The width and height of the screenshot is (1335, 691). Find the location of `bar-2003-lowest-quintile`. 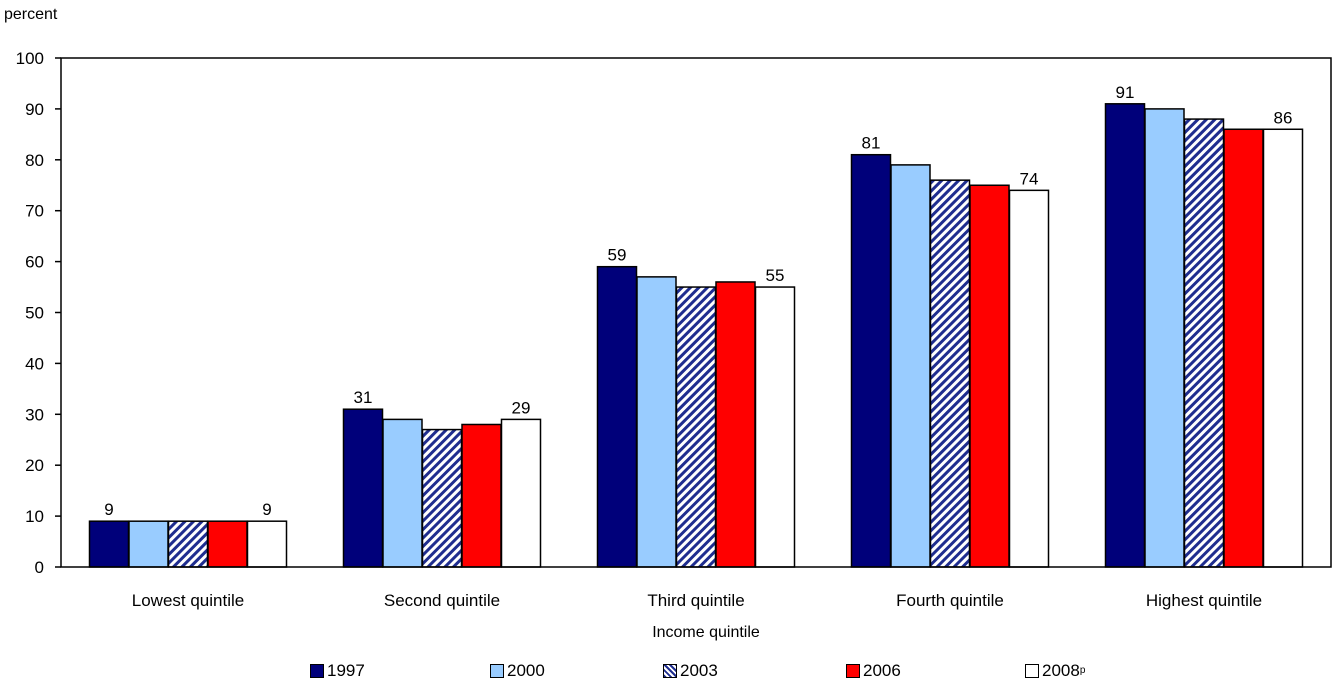

bar-2003-lowest-quintile is located at coordinates (188, 544).